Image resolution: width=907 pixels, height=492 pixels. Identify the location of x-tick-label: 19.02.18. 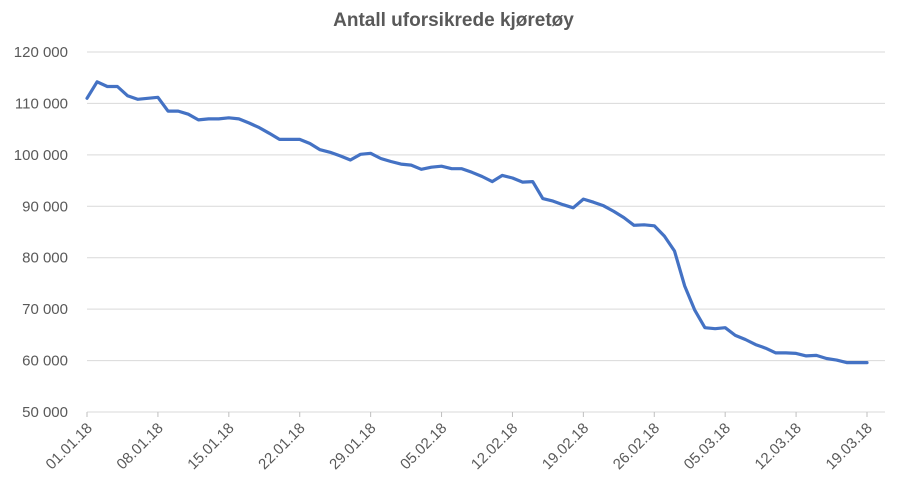
(565, 446).